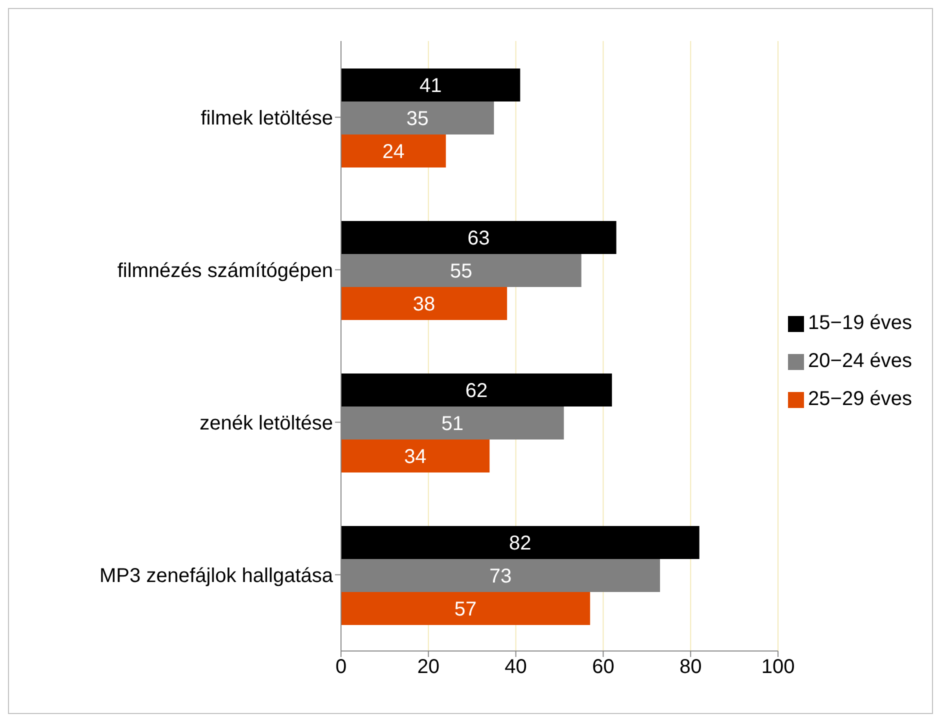  Describe the element at coordinates (266, 118) in the screenshot. I see `y-tick-label: filmek letöltése` at that location.